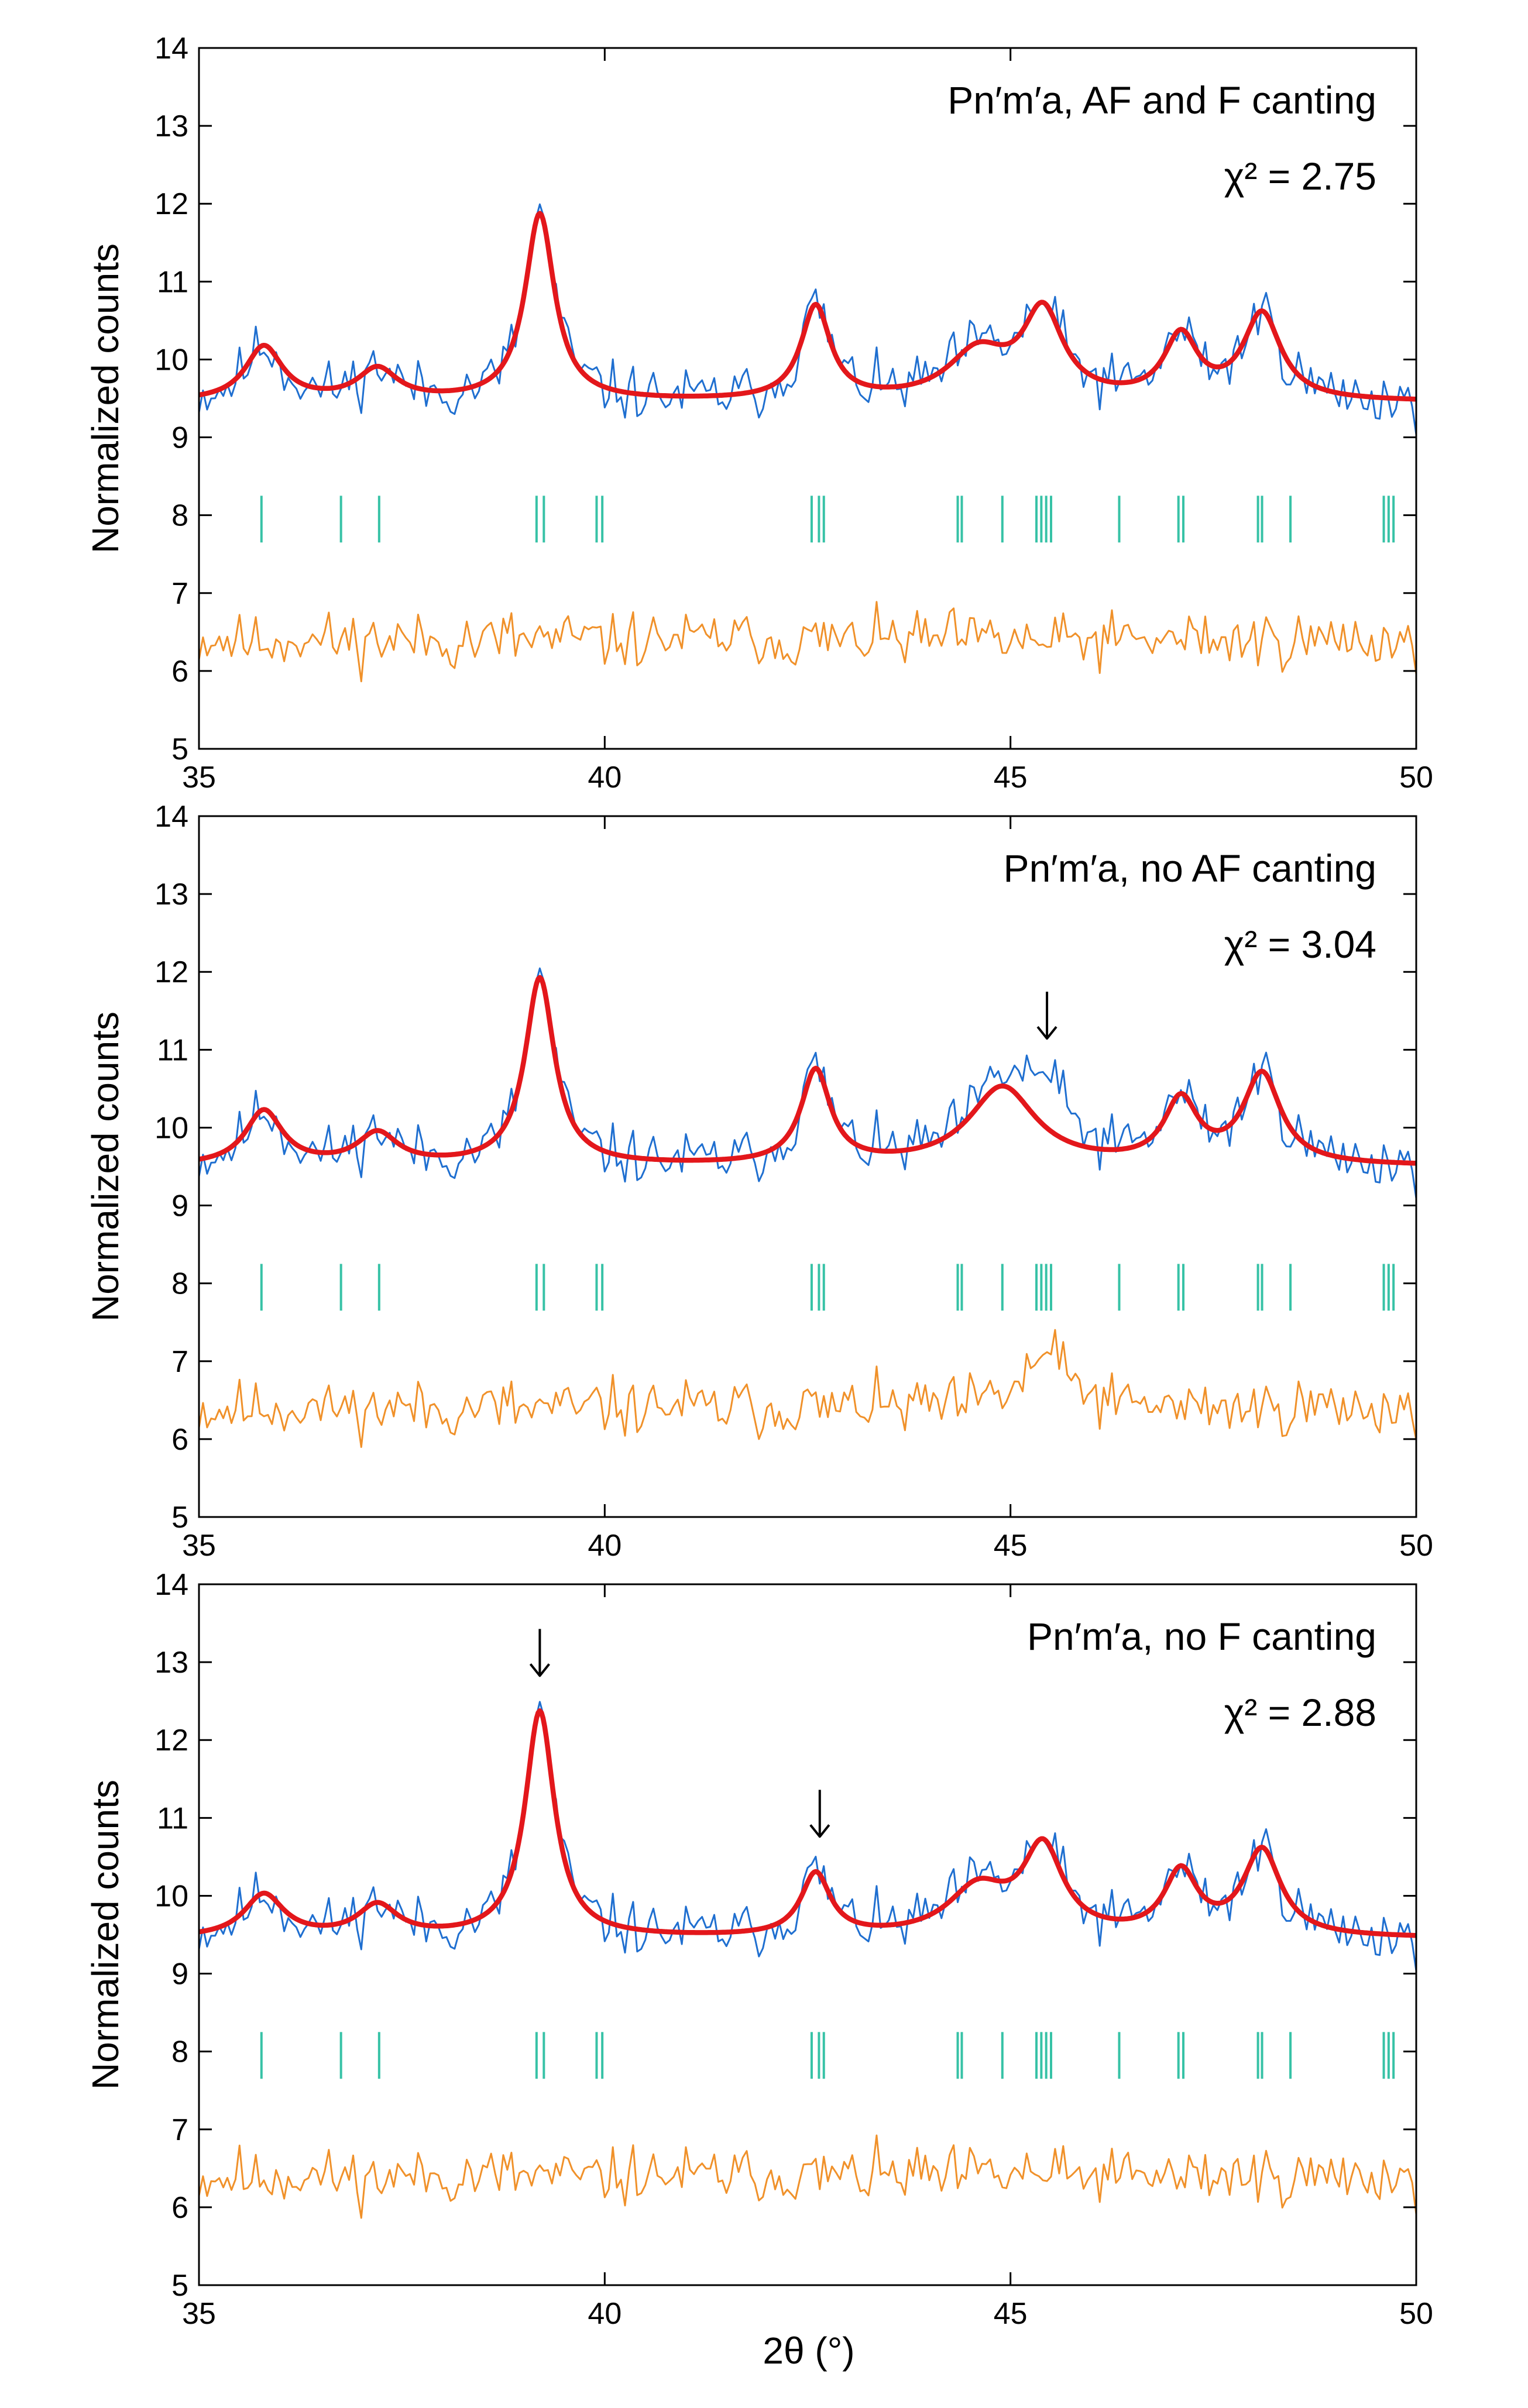 Image resolution: width=1528 pixels, height=2408 pixels. I want to click on chi-squared-label: χ² = 2.88, so click(1300, 1712).